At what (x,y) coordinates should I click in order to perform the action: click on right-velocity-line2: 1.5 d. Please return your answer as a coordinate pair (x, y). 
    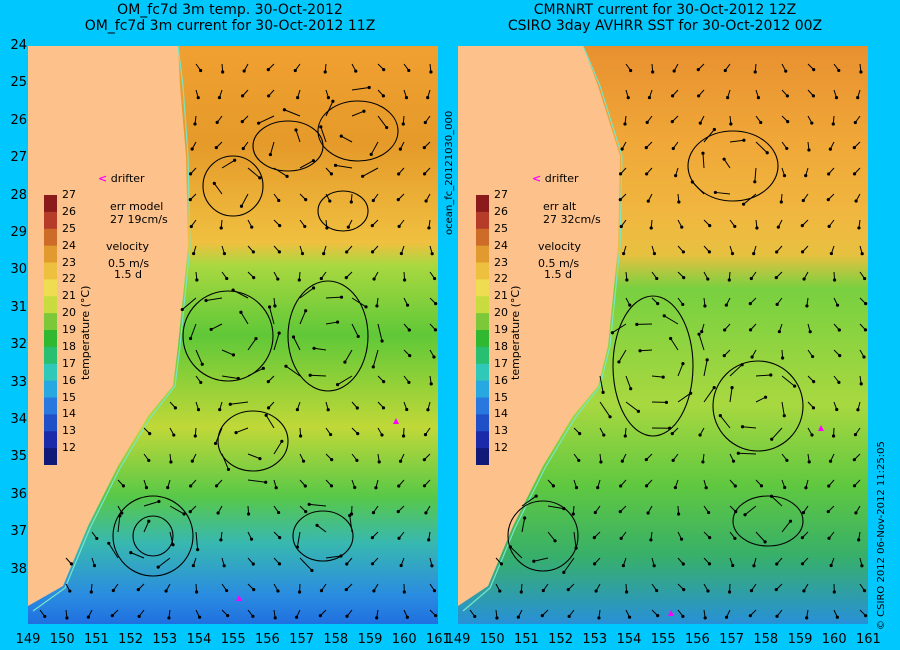
    Looking at the image, I should click on (558, 274).